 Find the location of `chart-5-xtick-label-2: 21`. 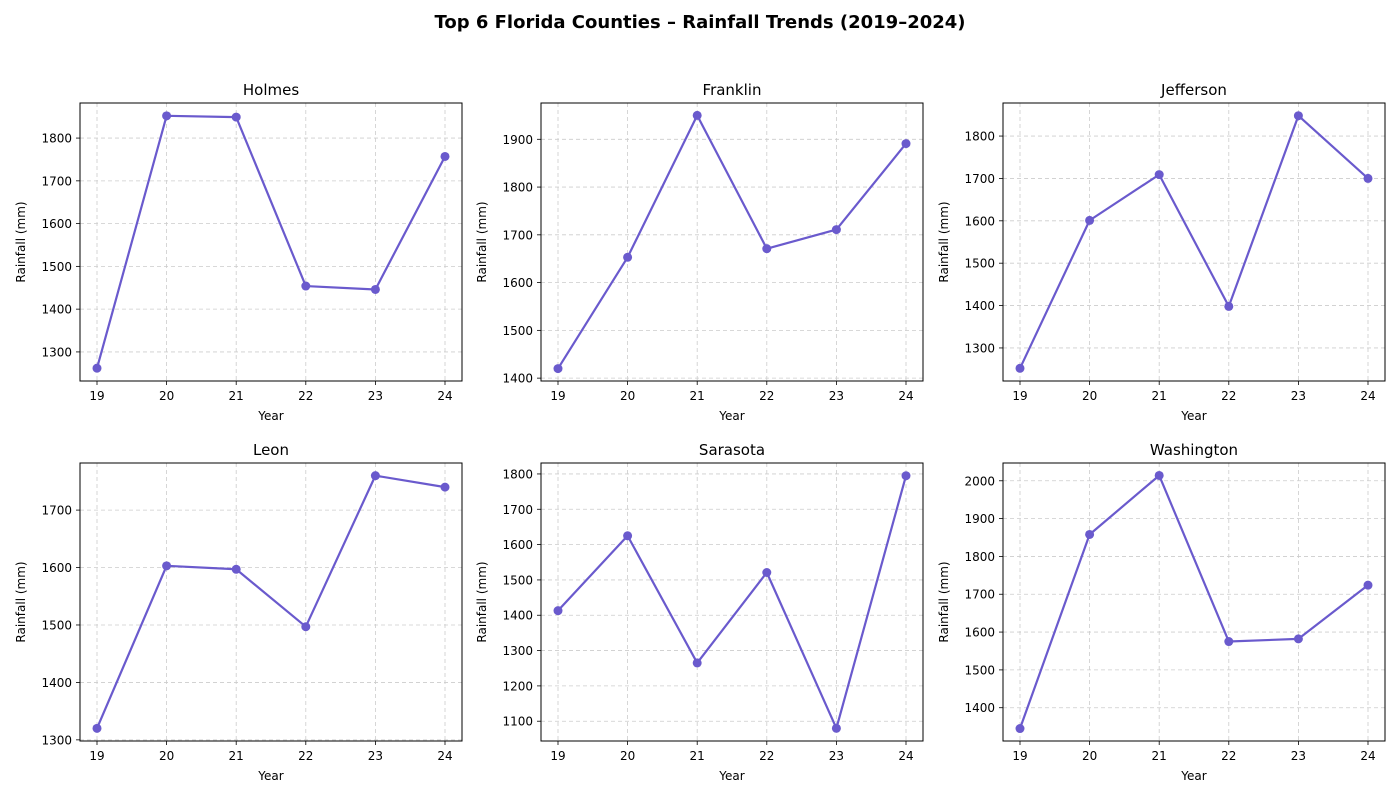

chart-5-xtick-label-2: 21 is located at coordinates (1159, 756).